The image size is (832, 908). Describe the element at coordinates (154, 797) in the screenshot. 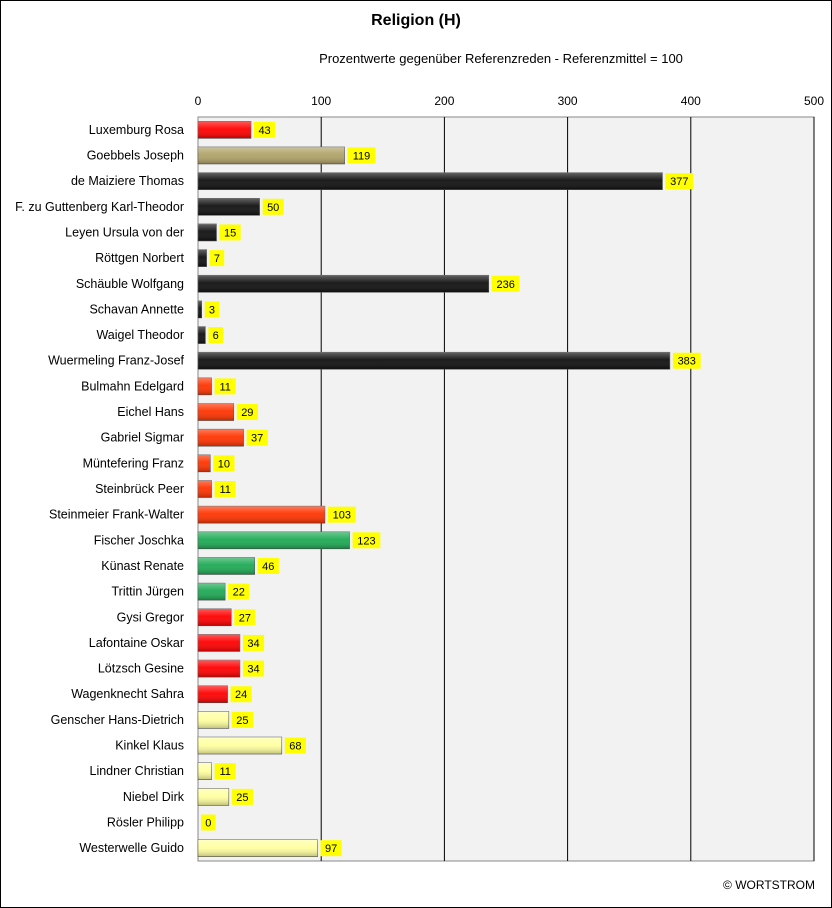

I see `category-label: Niebel Dirk` at that location.